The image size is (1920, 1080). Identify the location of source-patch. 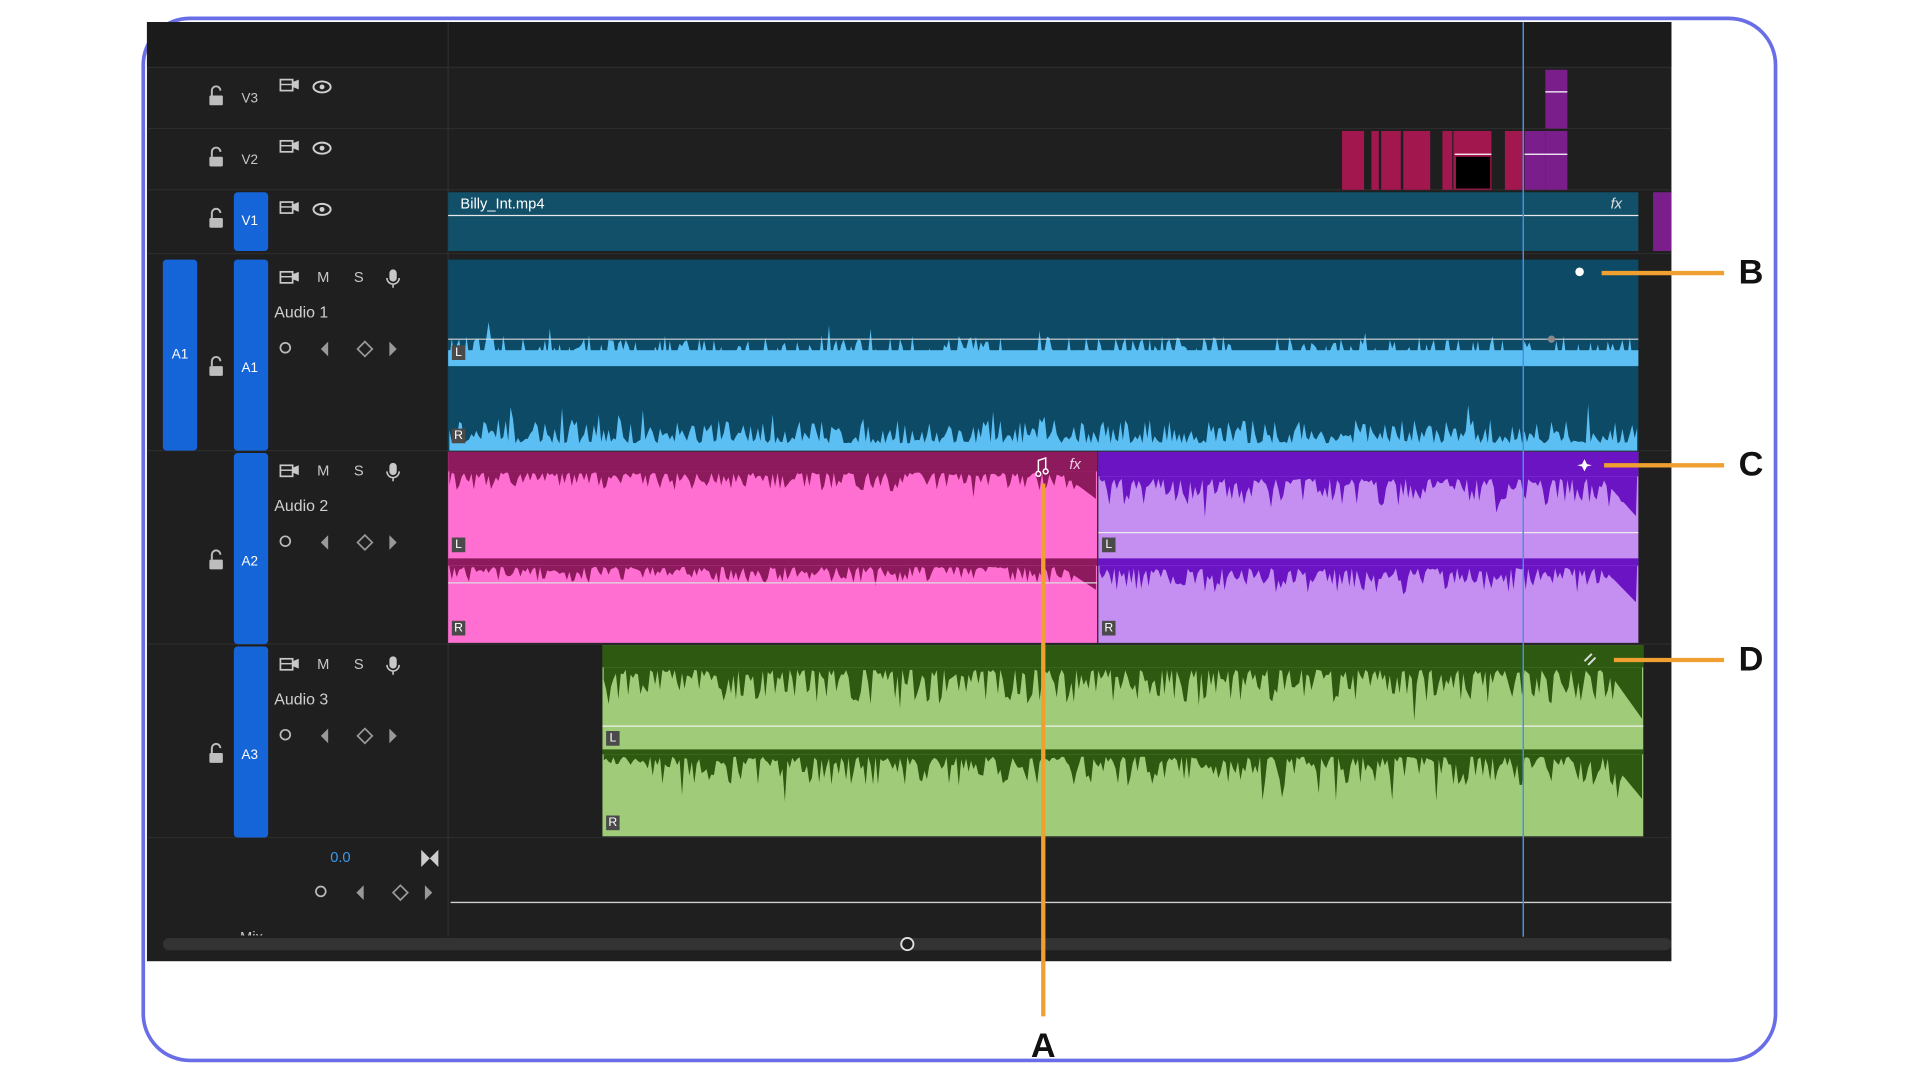
(180, 355).